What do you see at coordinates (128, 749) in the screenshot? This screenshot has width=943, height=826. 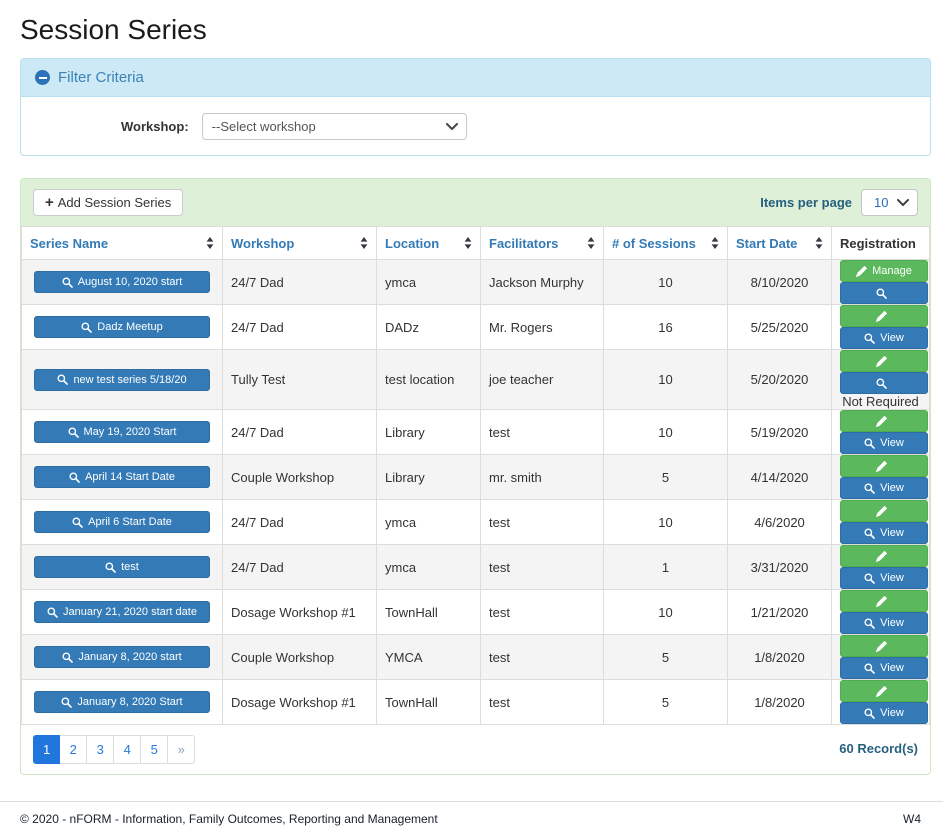 I see `page-button: 4` at bounding box center [128, 749].